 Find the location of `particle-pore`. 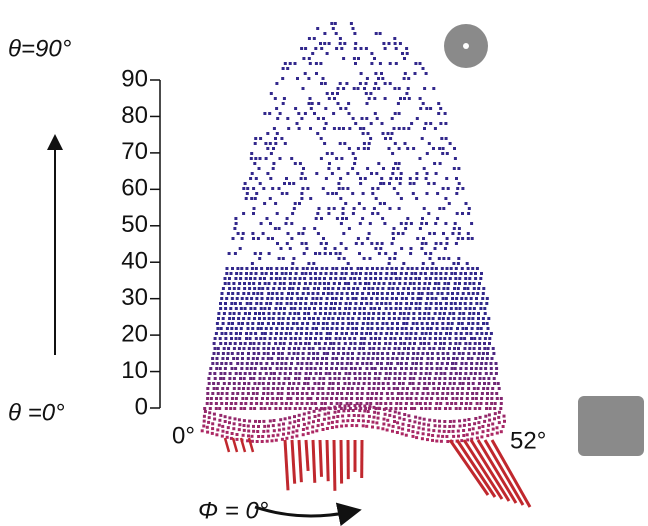

particle-pore is located at coordinates (466, 46).